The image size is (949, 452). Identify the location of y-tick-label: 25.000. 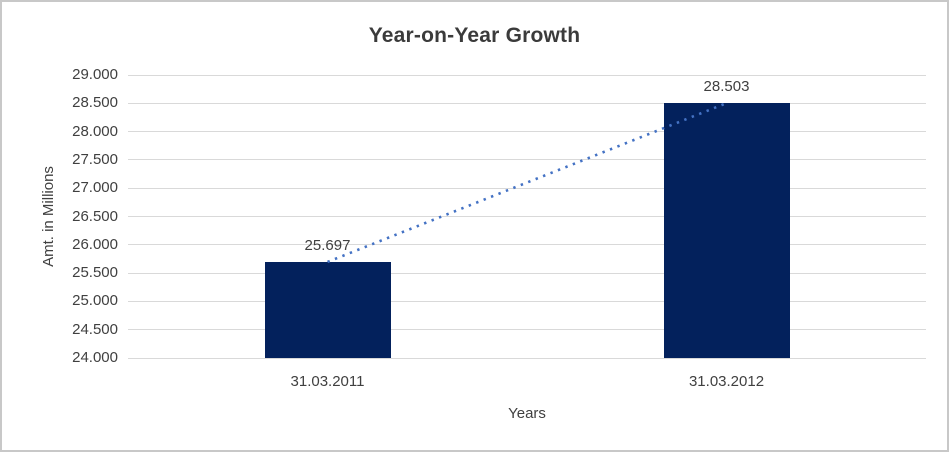
(95, 301).